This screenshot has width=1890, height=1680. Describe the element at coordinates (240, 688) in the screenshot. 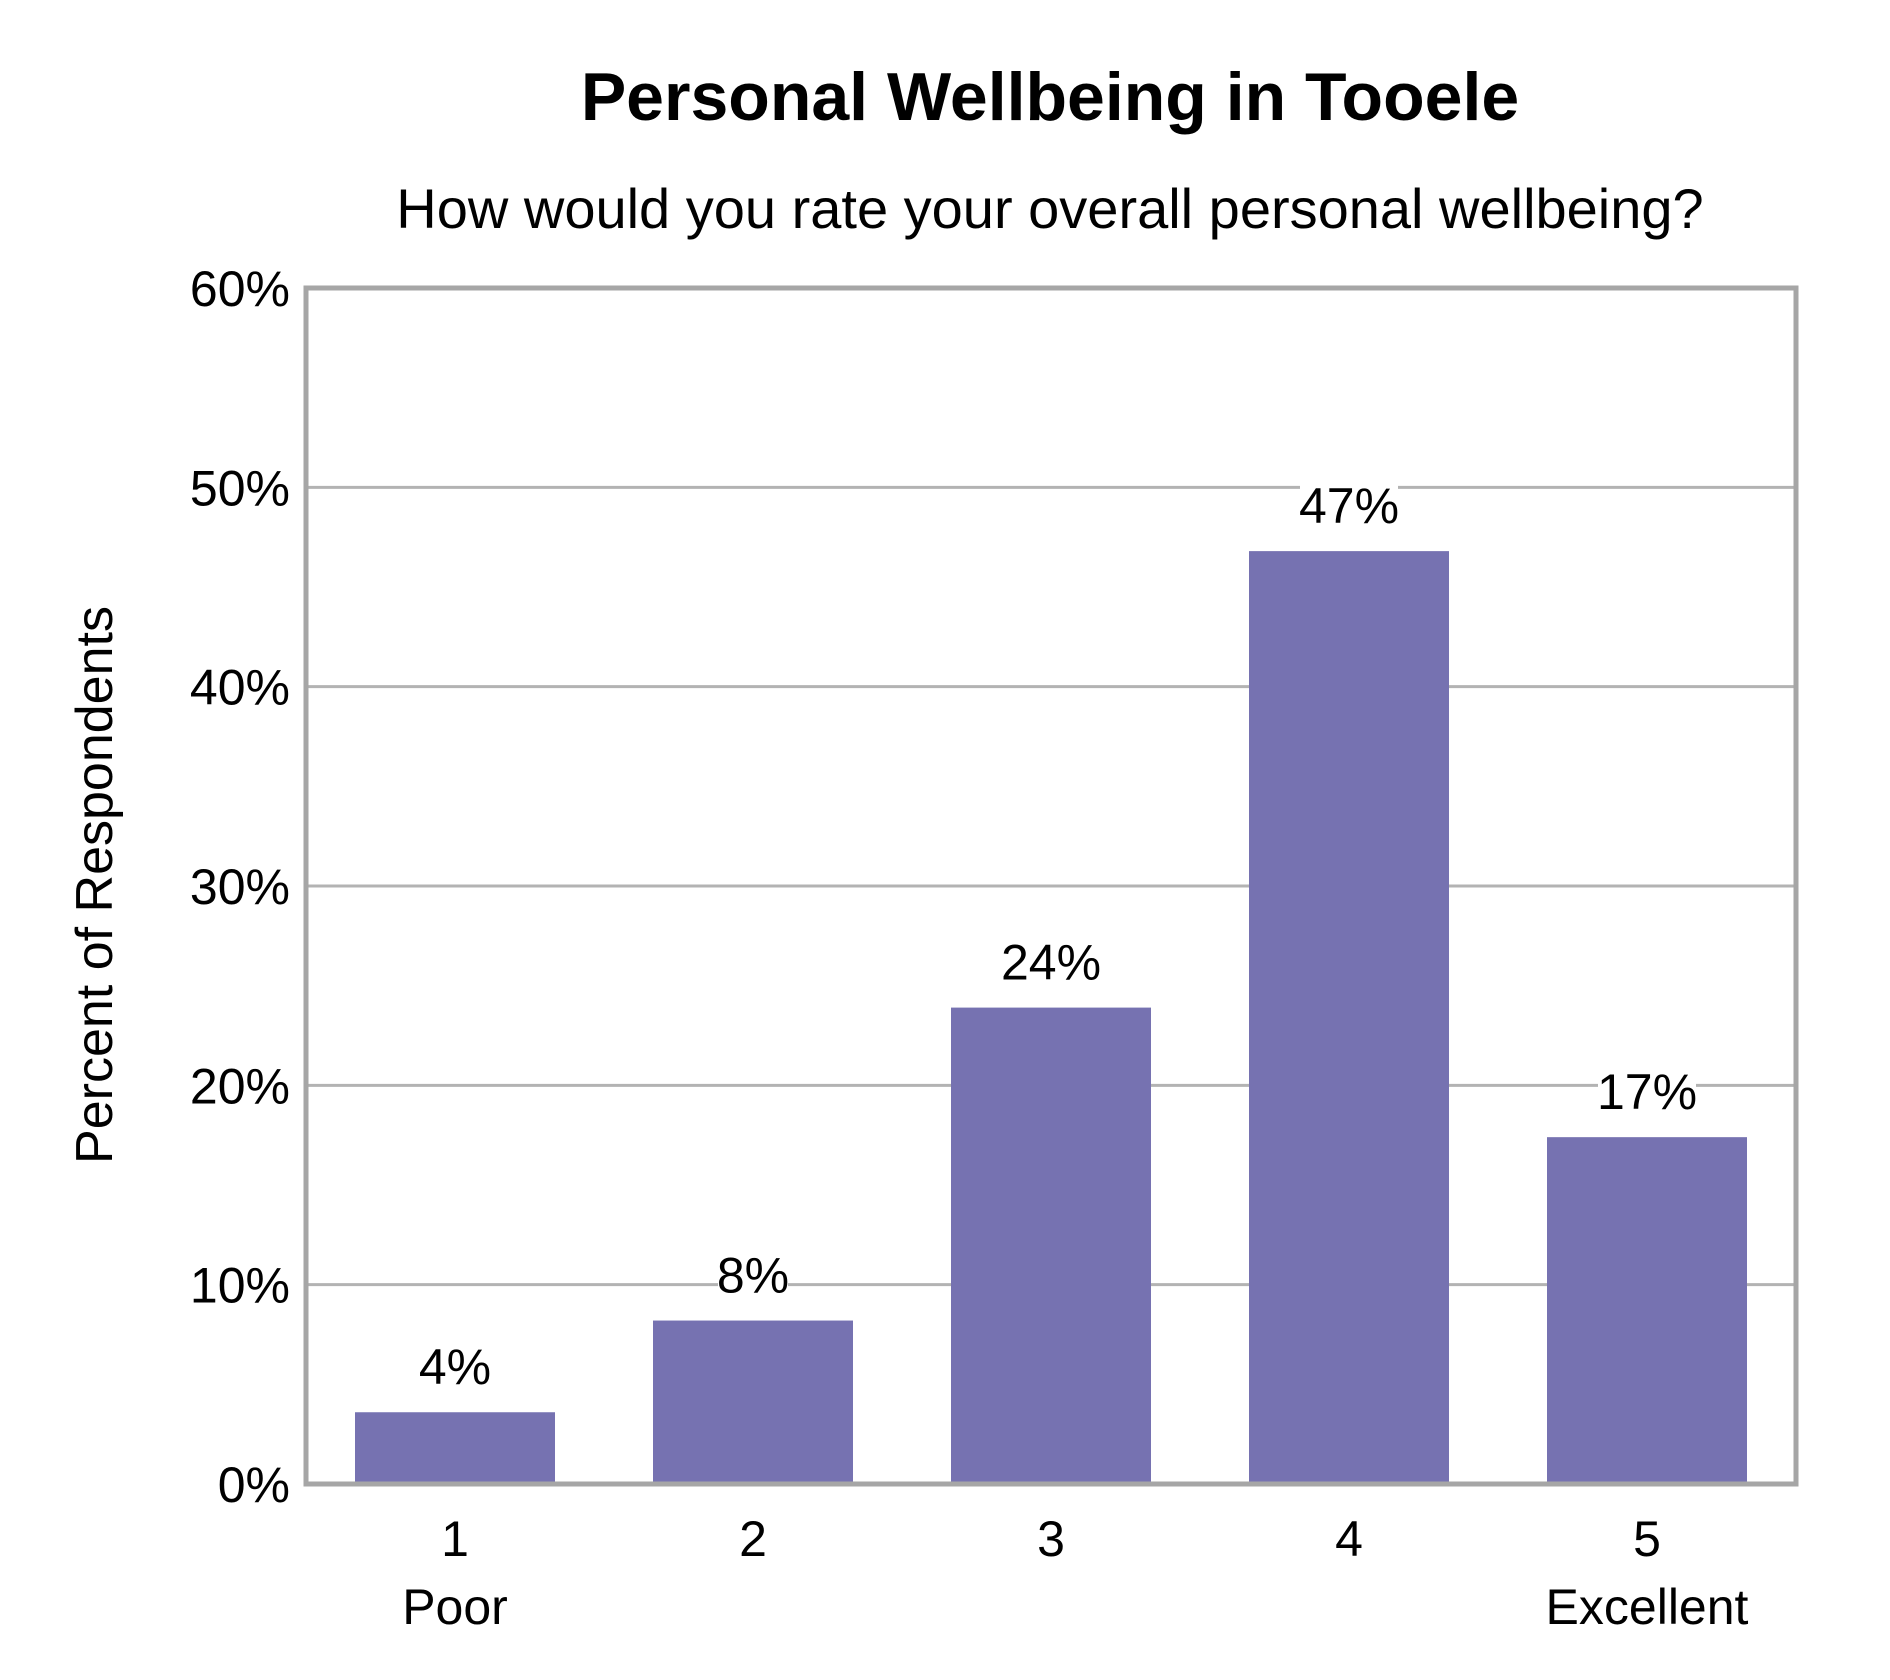

I see `y-tick-label: 40%` at that location.